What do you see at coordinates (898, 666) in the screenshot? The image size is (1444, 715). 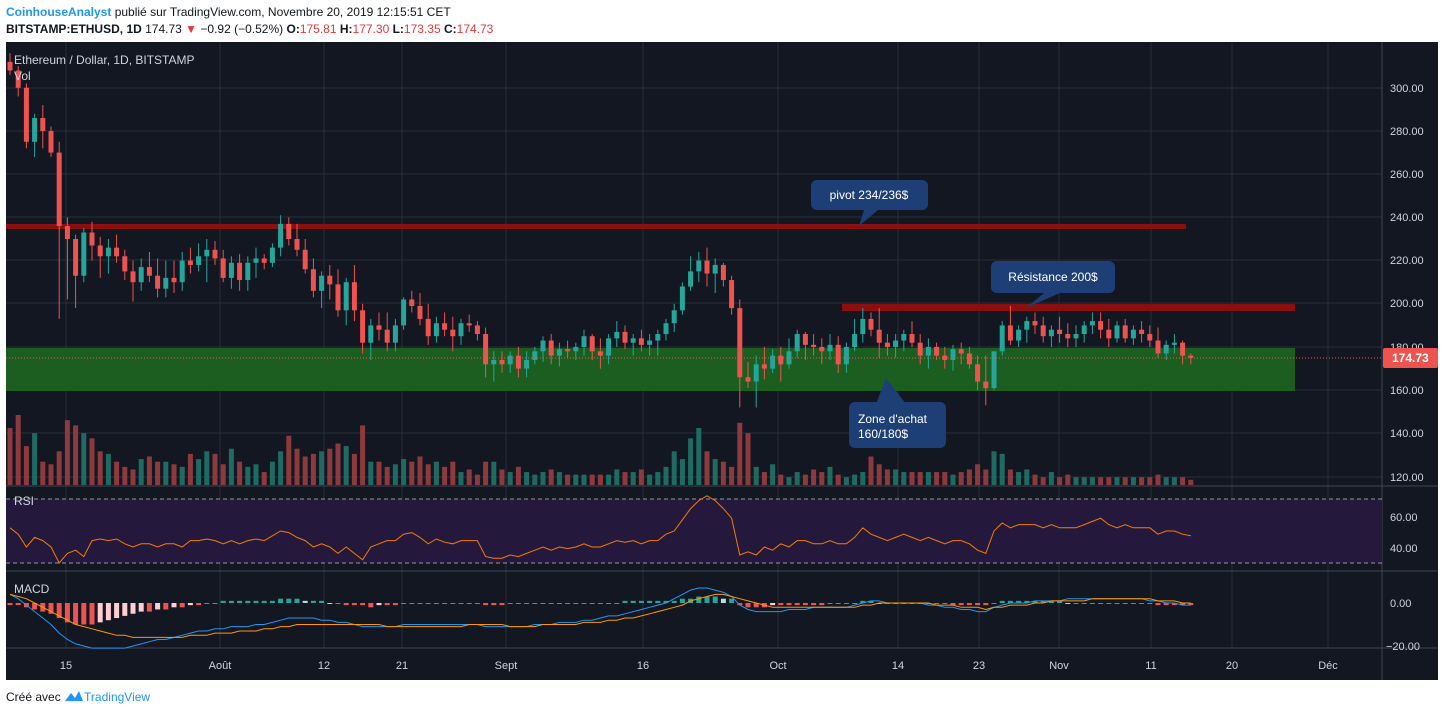 I see `x-tick-label: 14` at bounding box center [898, 666].